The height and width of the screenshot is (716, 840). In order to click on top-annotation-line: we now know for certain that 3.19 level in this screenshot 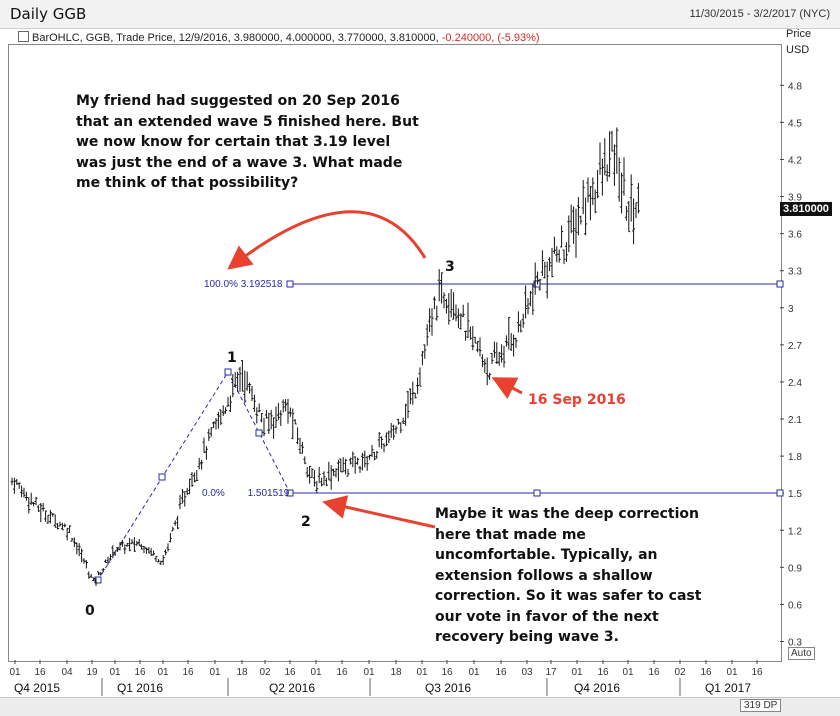, I will do `click(233, 142)`.